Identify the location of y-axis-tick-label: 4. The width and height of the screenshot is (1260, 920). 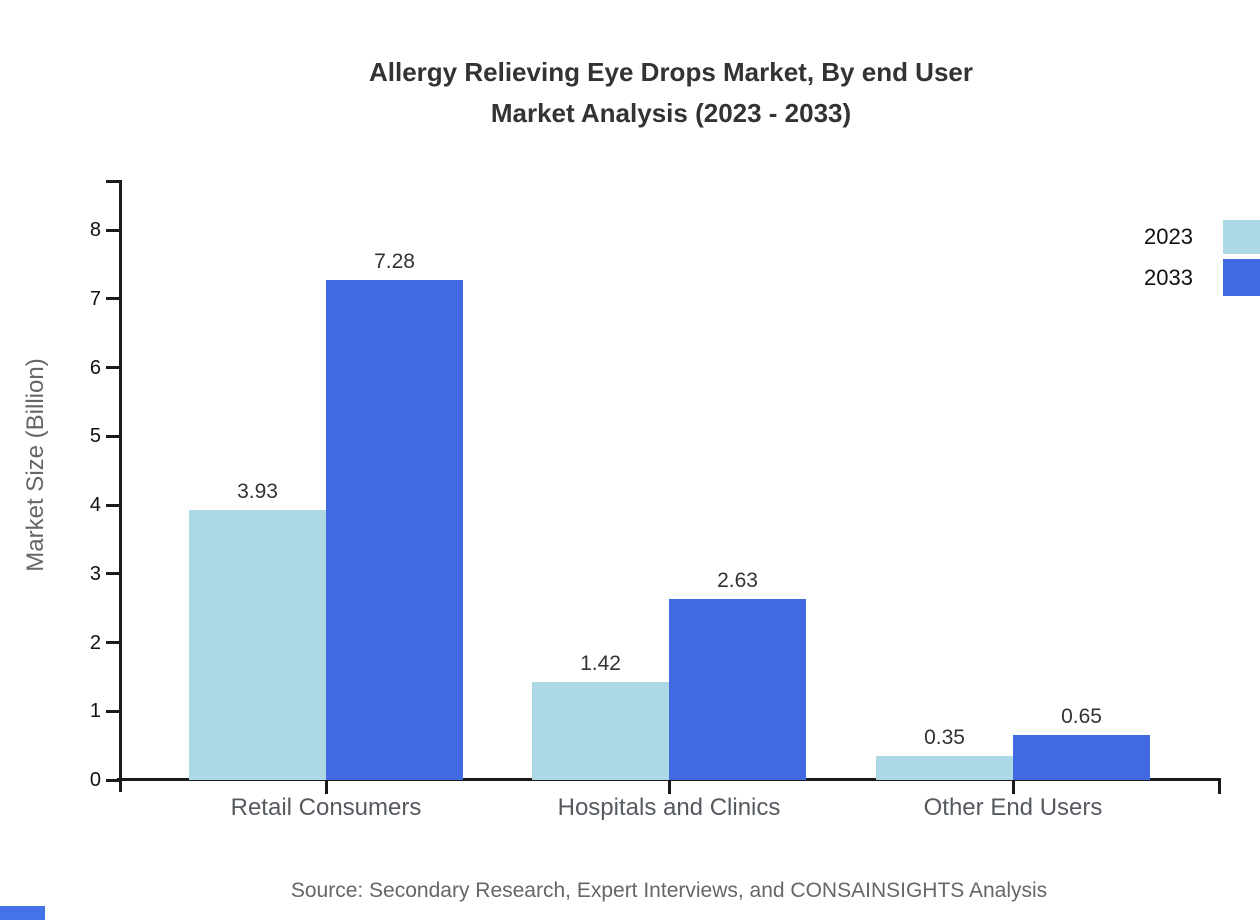
(95, 505).